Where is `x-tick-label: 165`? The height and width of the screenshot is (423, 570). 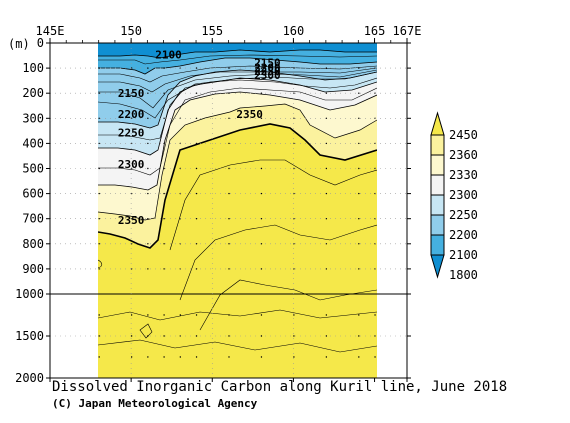
x-tick-label: 165 is located at coordinates (375, 31).